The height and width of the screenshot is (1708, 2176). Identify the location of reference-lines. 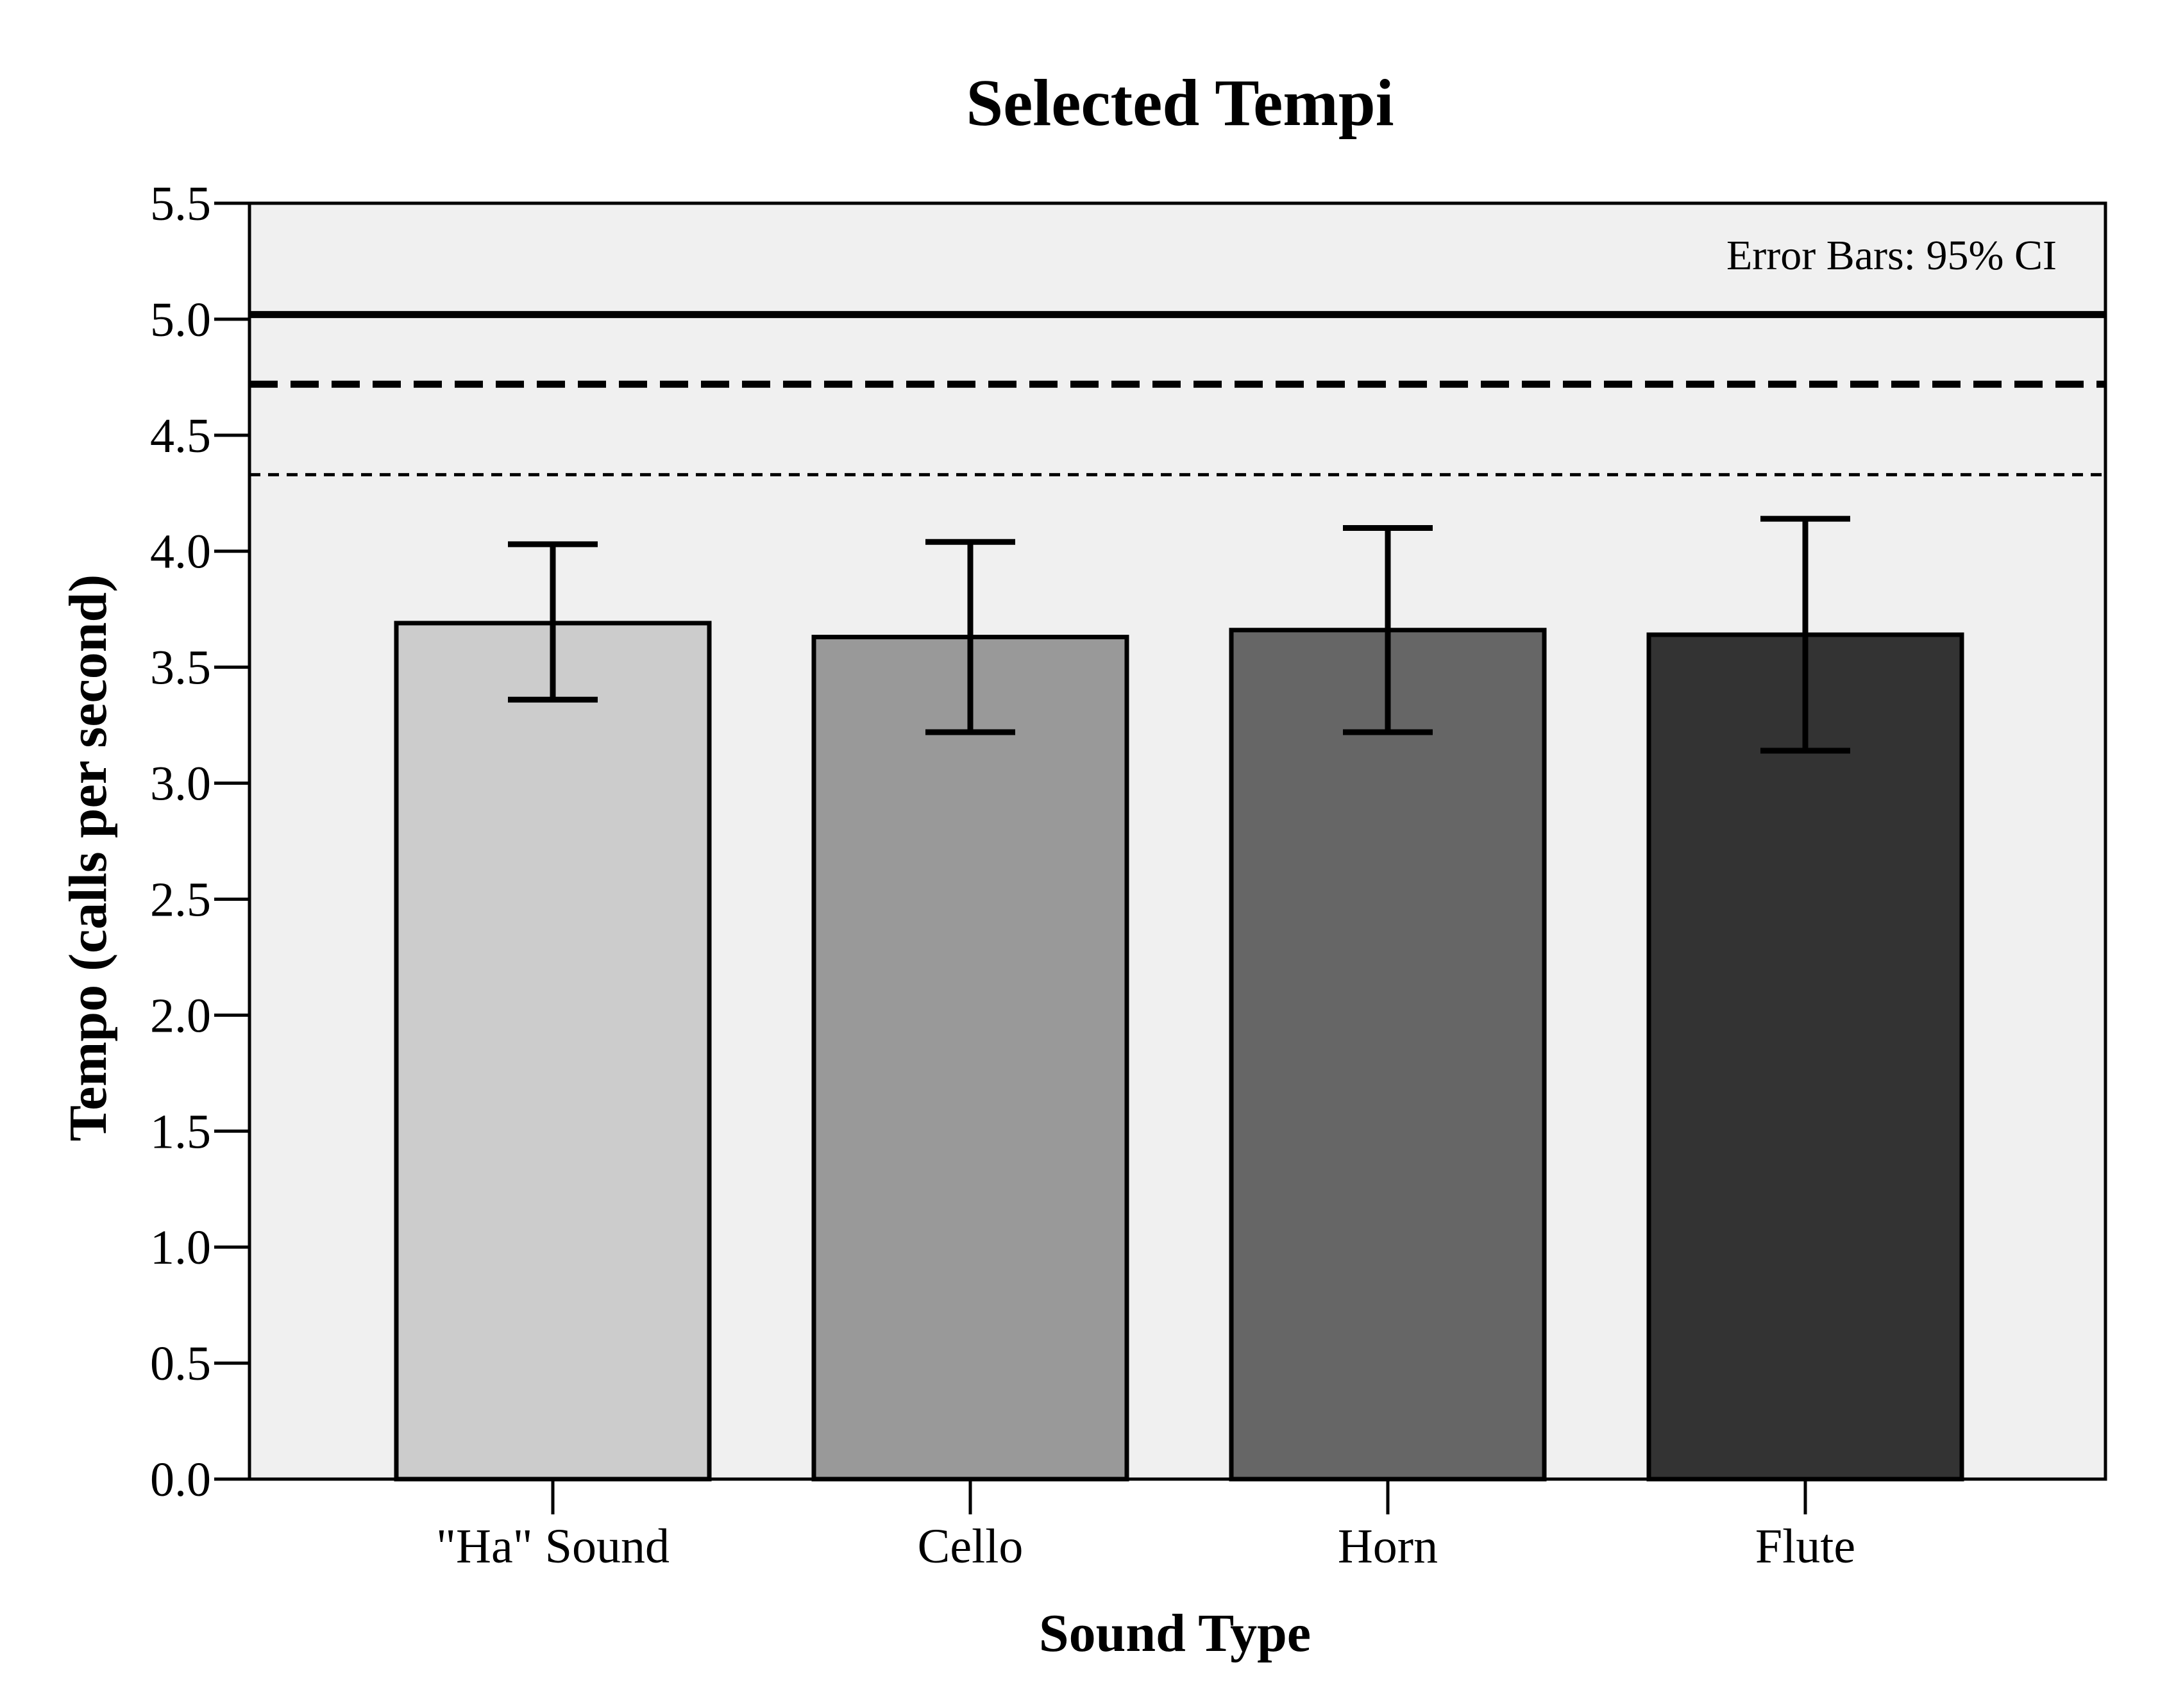
(1177, 393).